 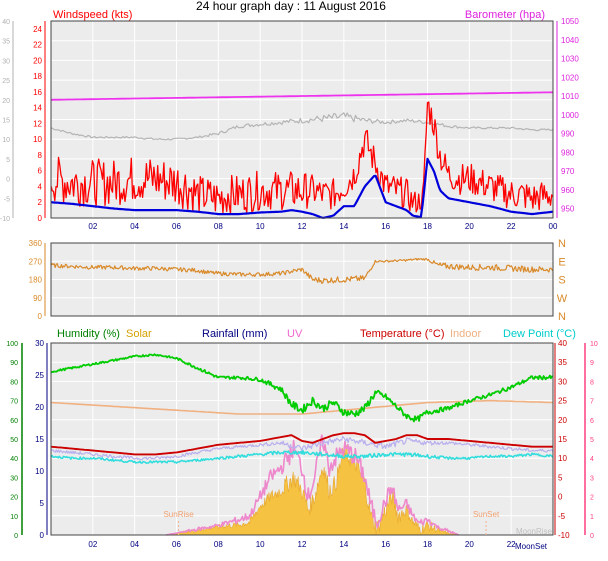 What do you see at coordinates (570, 21) in the screenshot?
I see `barometer-tick-label: 1050` at bounding box center [570, 21].